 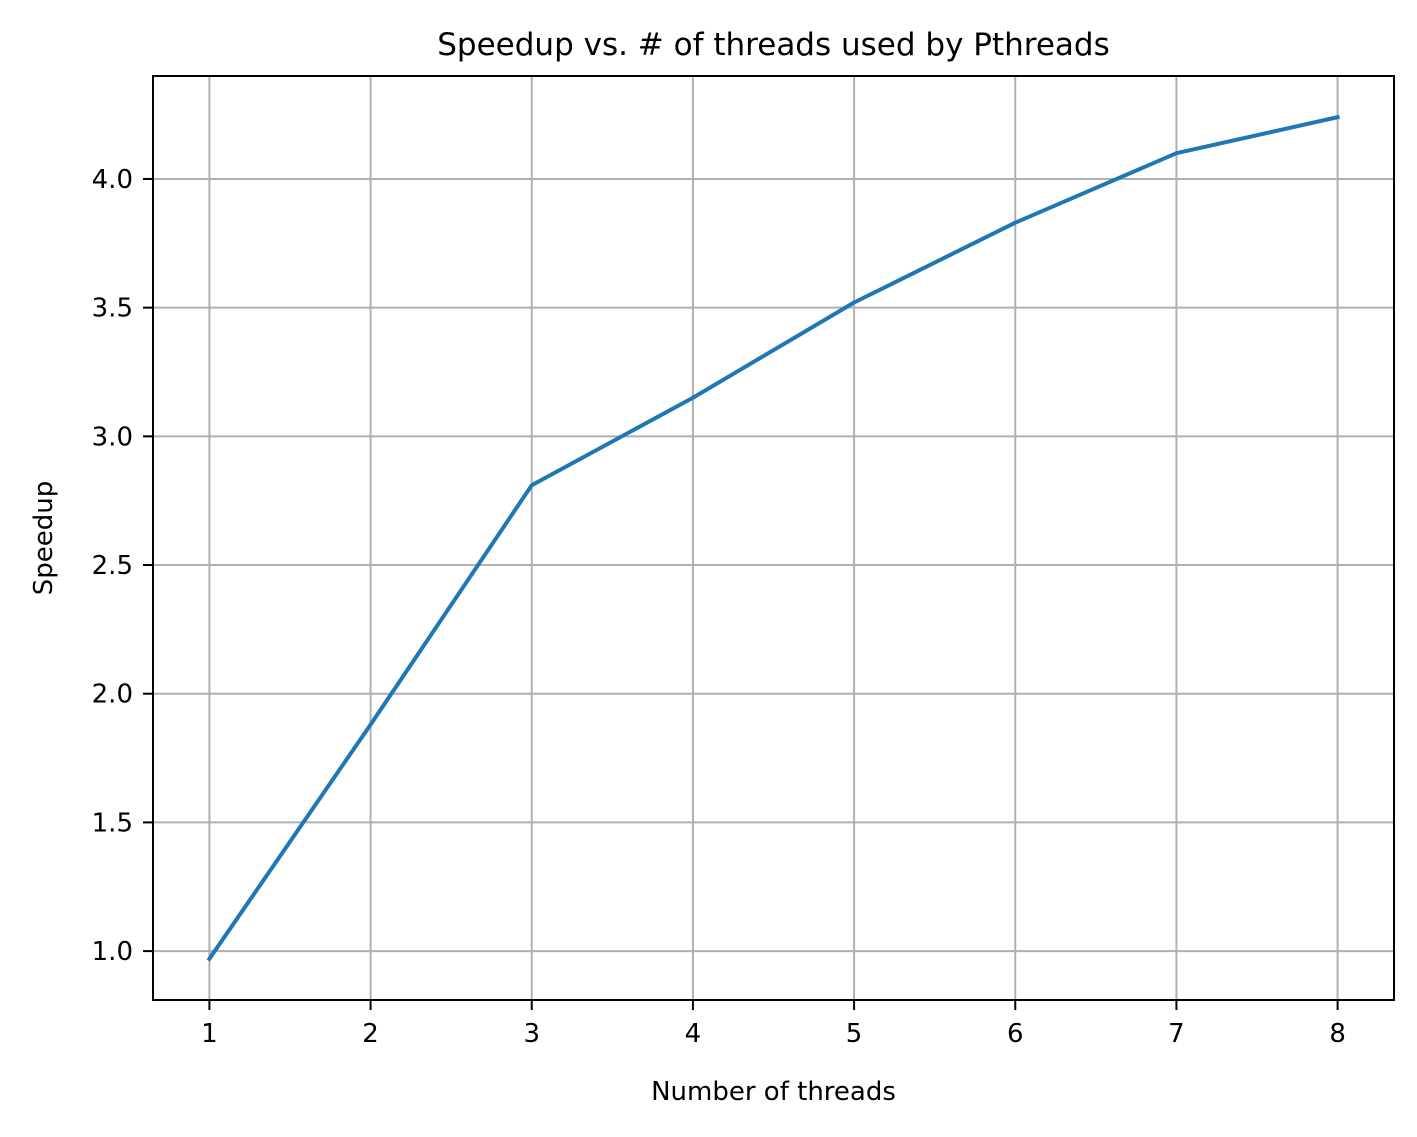 What do you see at coordinates (531, 1034) in the screenshot?
I see `x-tick-label: 3` at bounding box center [531, 1034].